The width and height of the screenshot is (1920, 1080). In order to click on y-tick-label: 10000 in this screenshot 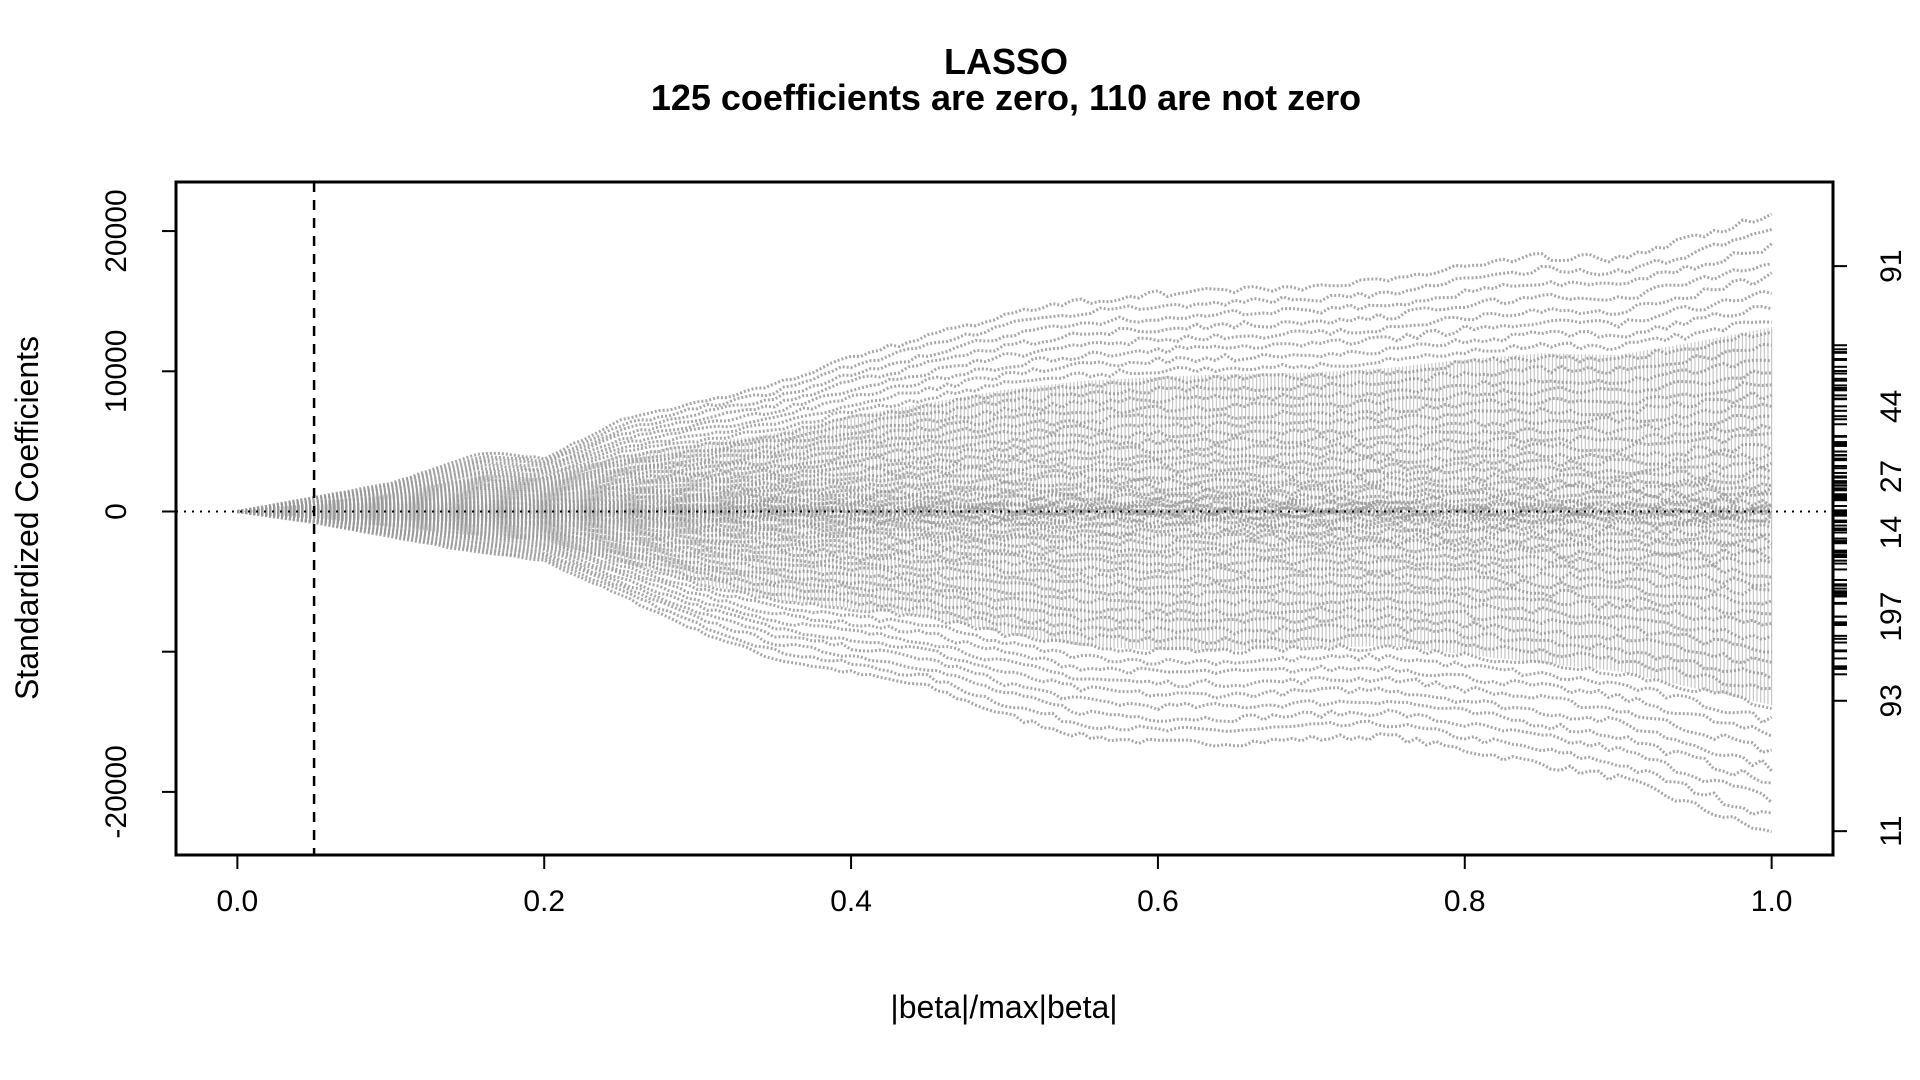, I will do `click(116, 371)`.